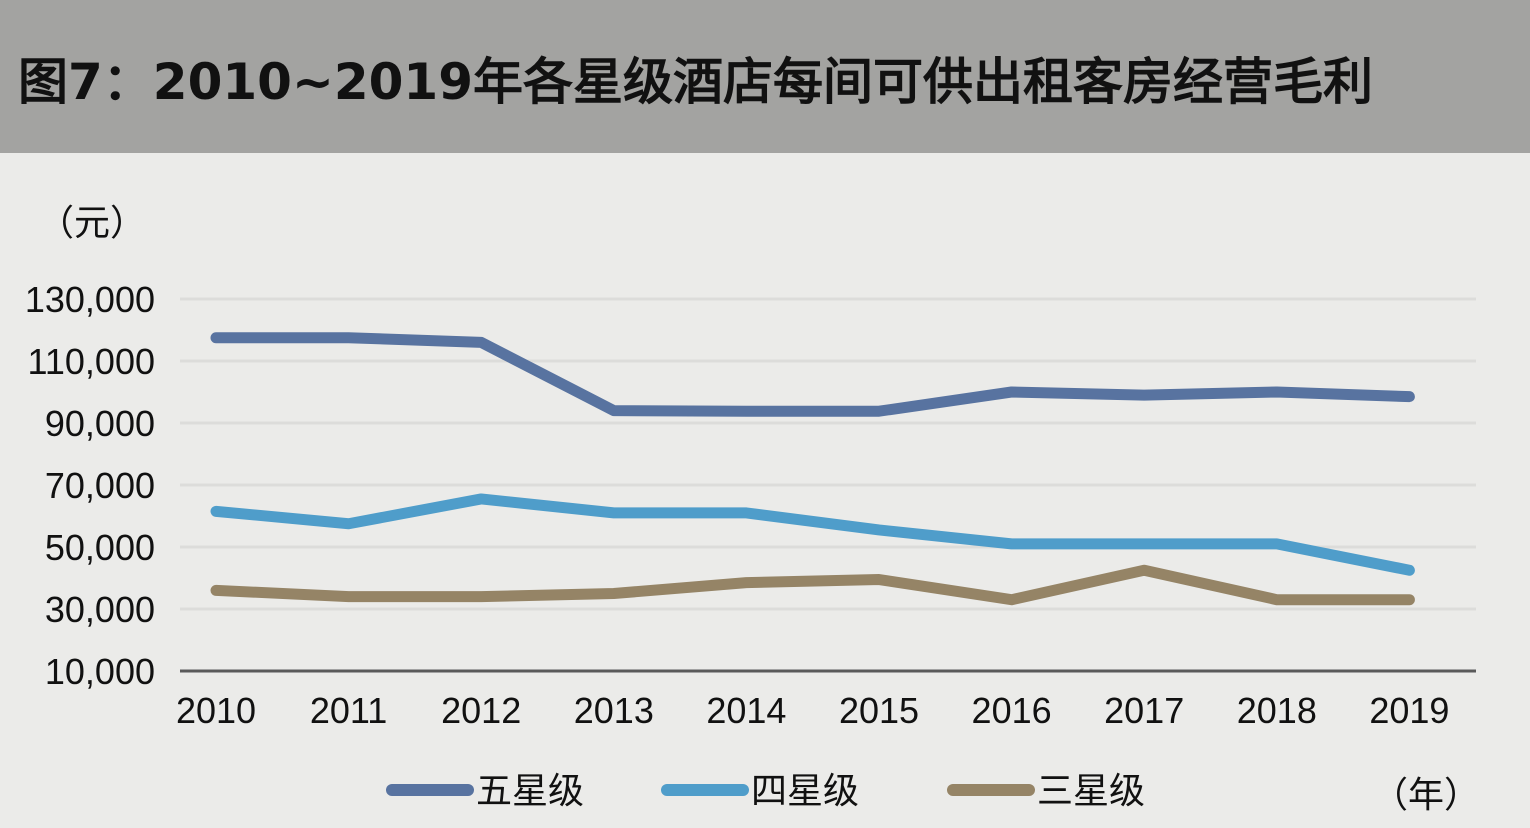  Describe the element at coordinates (1426, 795) in the screenshot. I see `x-axis-unit-label: （年）` at that location.